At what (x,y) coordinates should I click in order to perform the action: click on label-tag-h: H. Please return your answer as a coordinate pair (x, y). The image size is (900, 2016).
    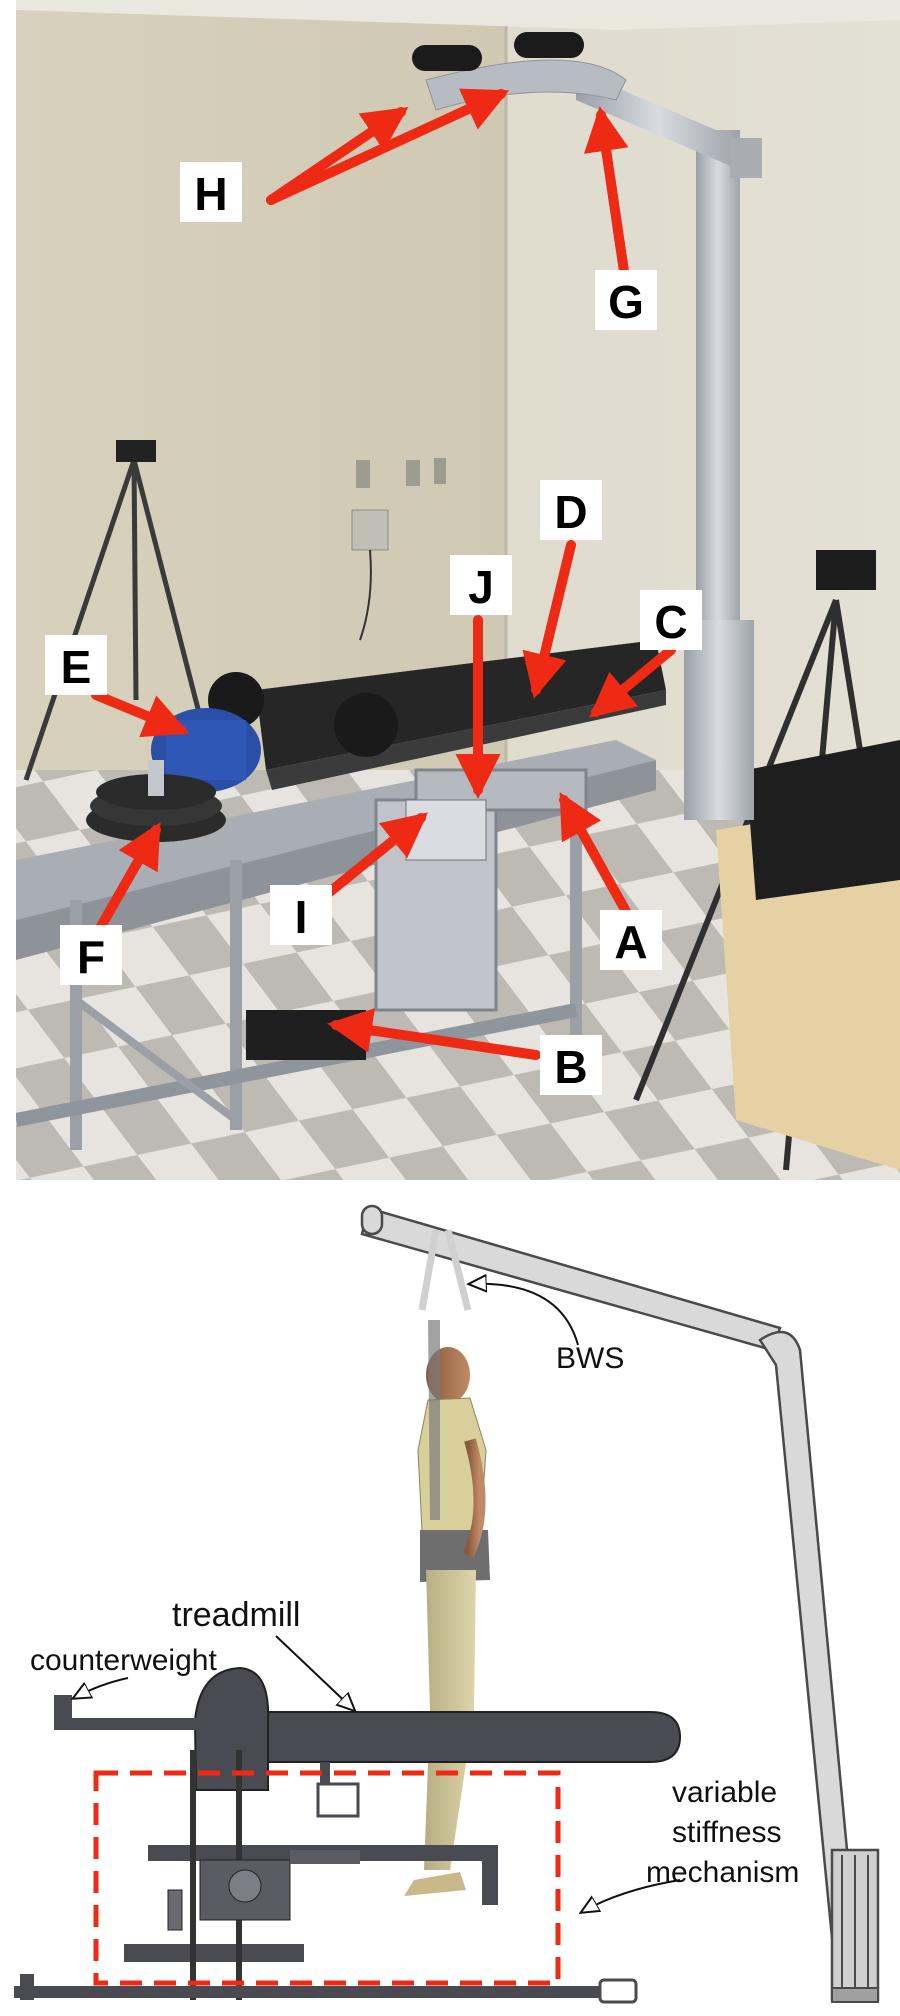
    Looking at the image, I should click on (211, 192).